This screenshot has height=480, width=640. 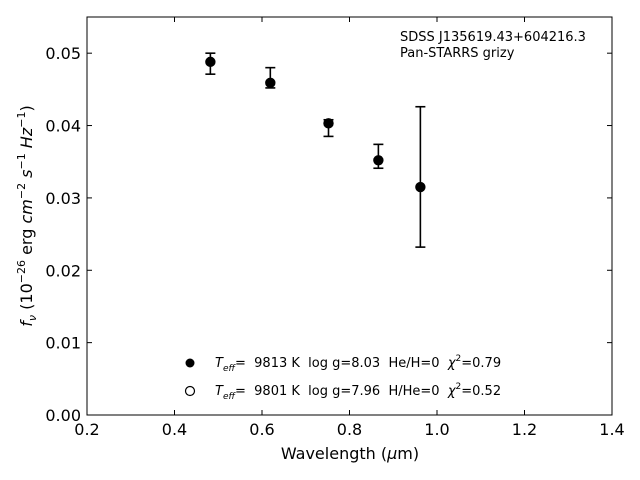 What do you see at coordinates (63, 270) in the screenshot?
I see `y-tick-label: 0.02` at bounding box center [63, 270].